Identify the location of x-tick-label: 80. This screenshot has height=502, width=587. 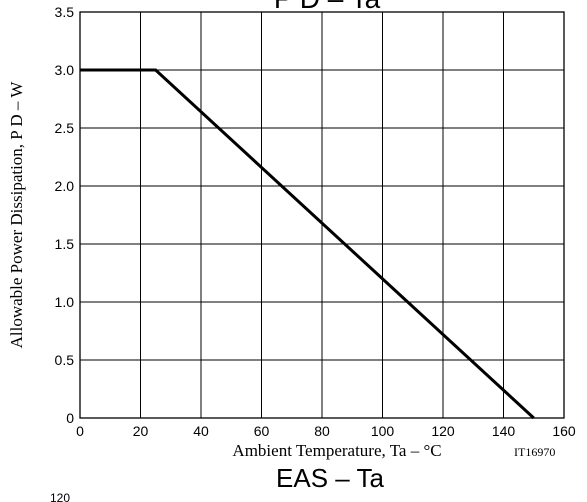
(322, 431).